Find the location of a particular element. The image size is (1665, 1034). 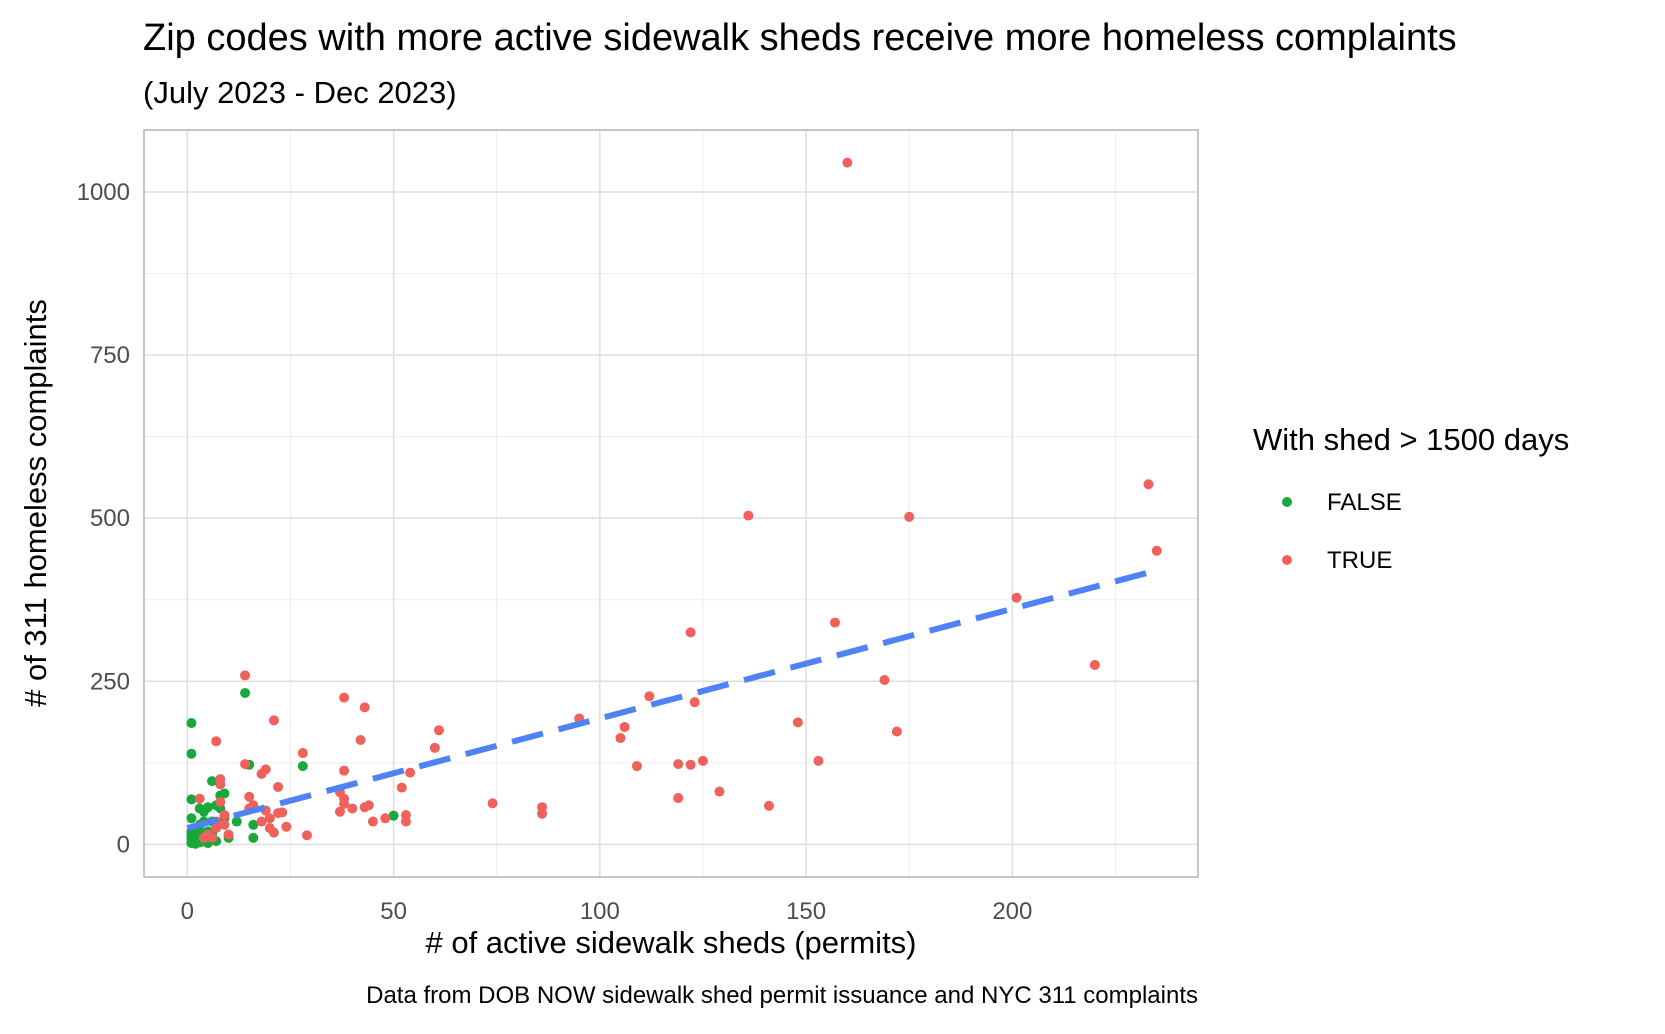

y-axis-label: # of 311 homeless complaints is located at coordinates (35, 503).